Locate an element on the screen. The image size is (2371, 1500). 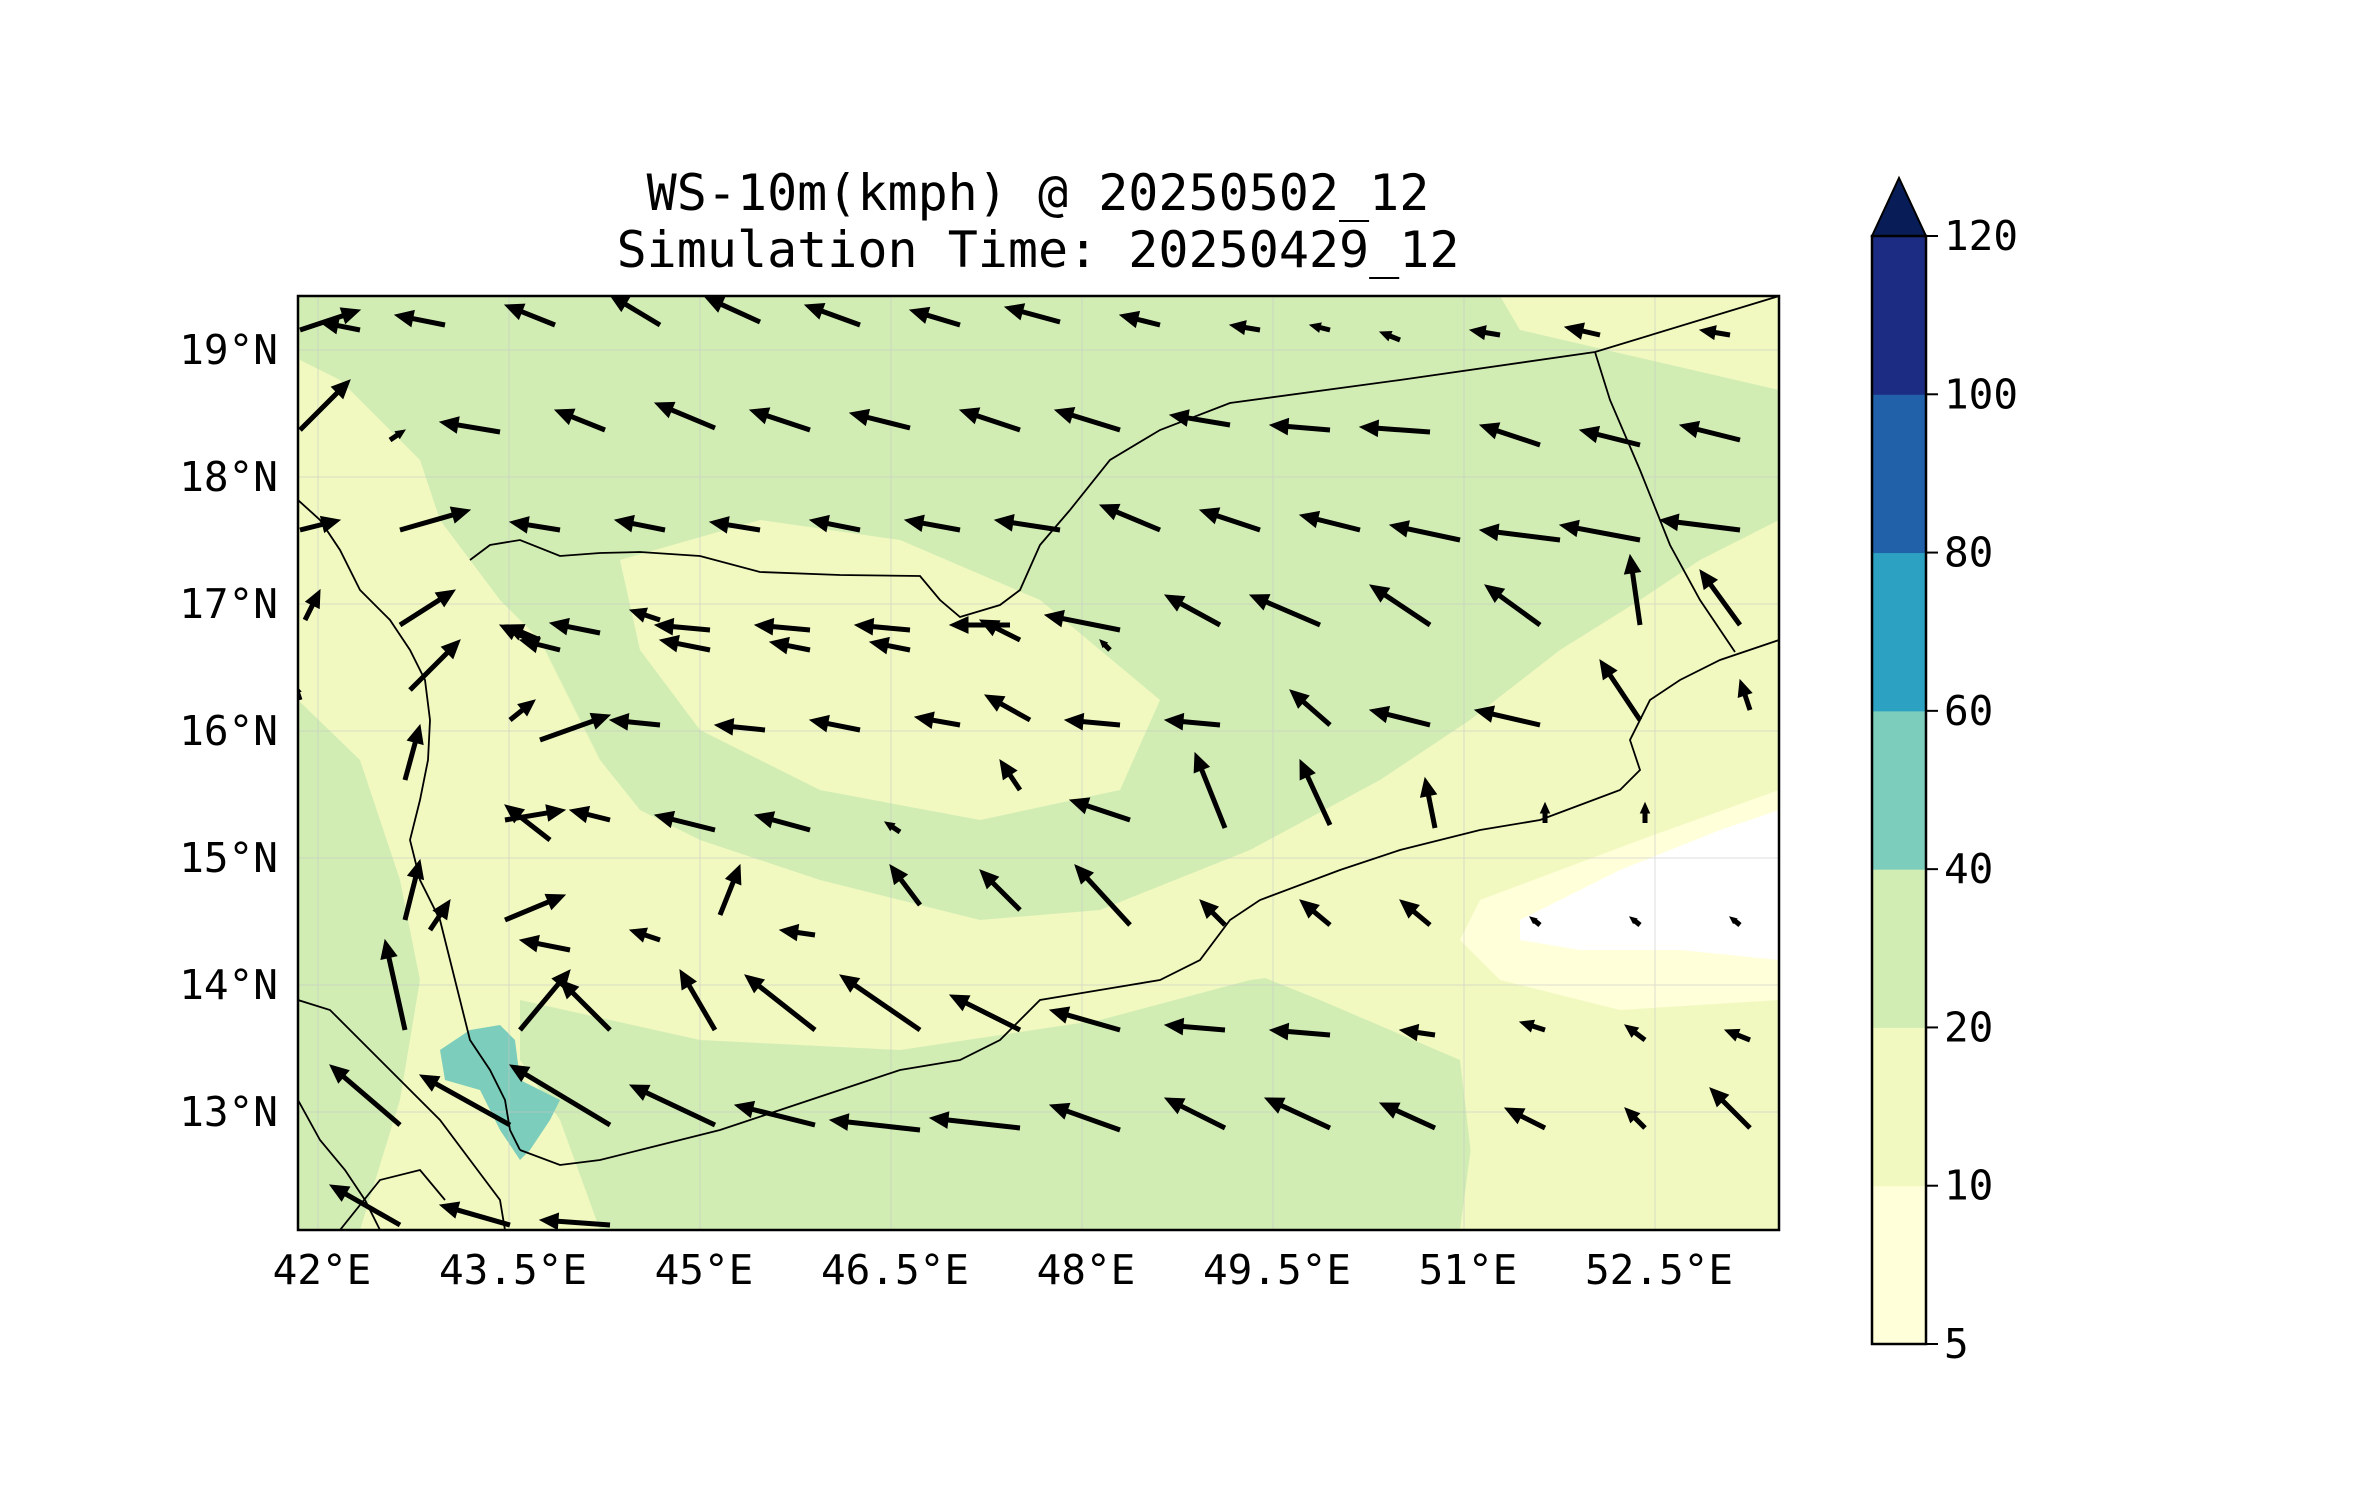
colorbar-tick-label: 100 is located at coordinates (1981, 394).